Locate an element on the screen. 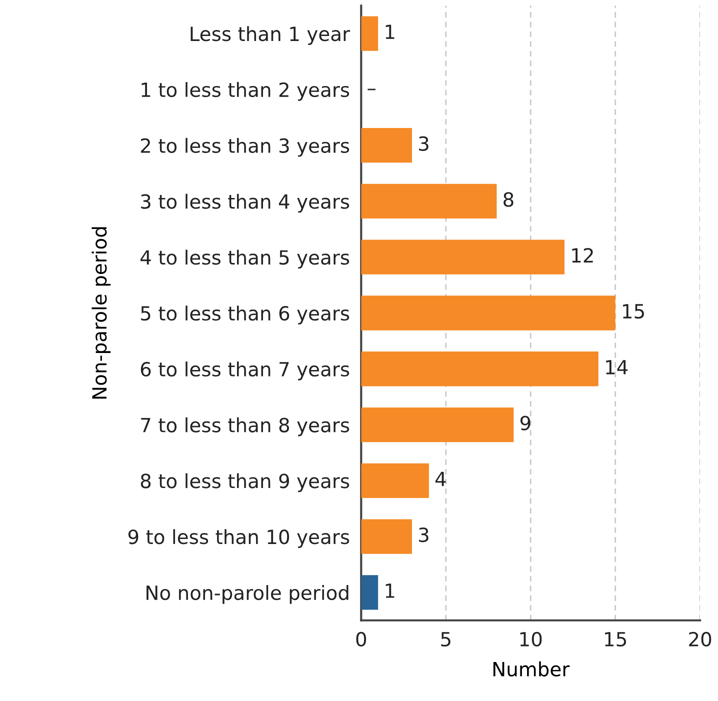  y-tick-label: 7 to less than 8 years is located at coordinates (245, 426).